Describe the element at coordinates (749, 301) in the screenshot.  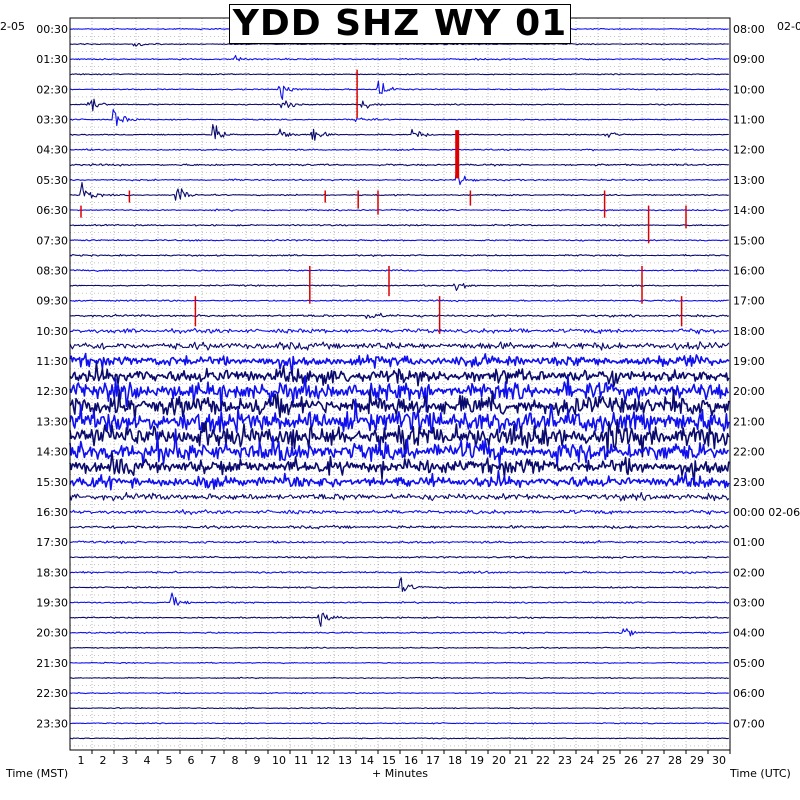
I see `right-time-label: 17:00` at that location.